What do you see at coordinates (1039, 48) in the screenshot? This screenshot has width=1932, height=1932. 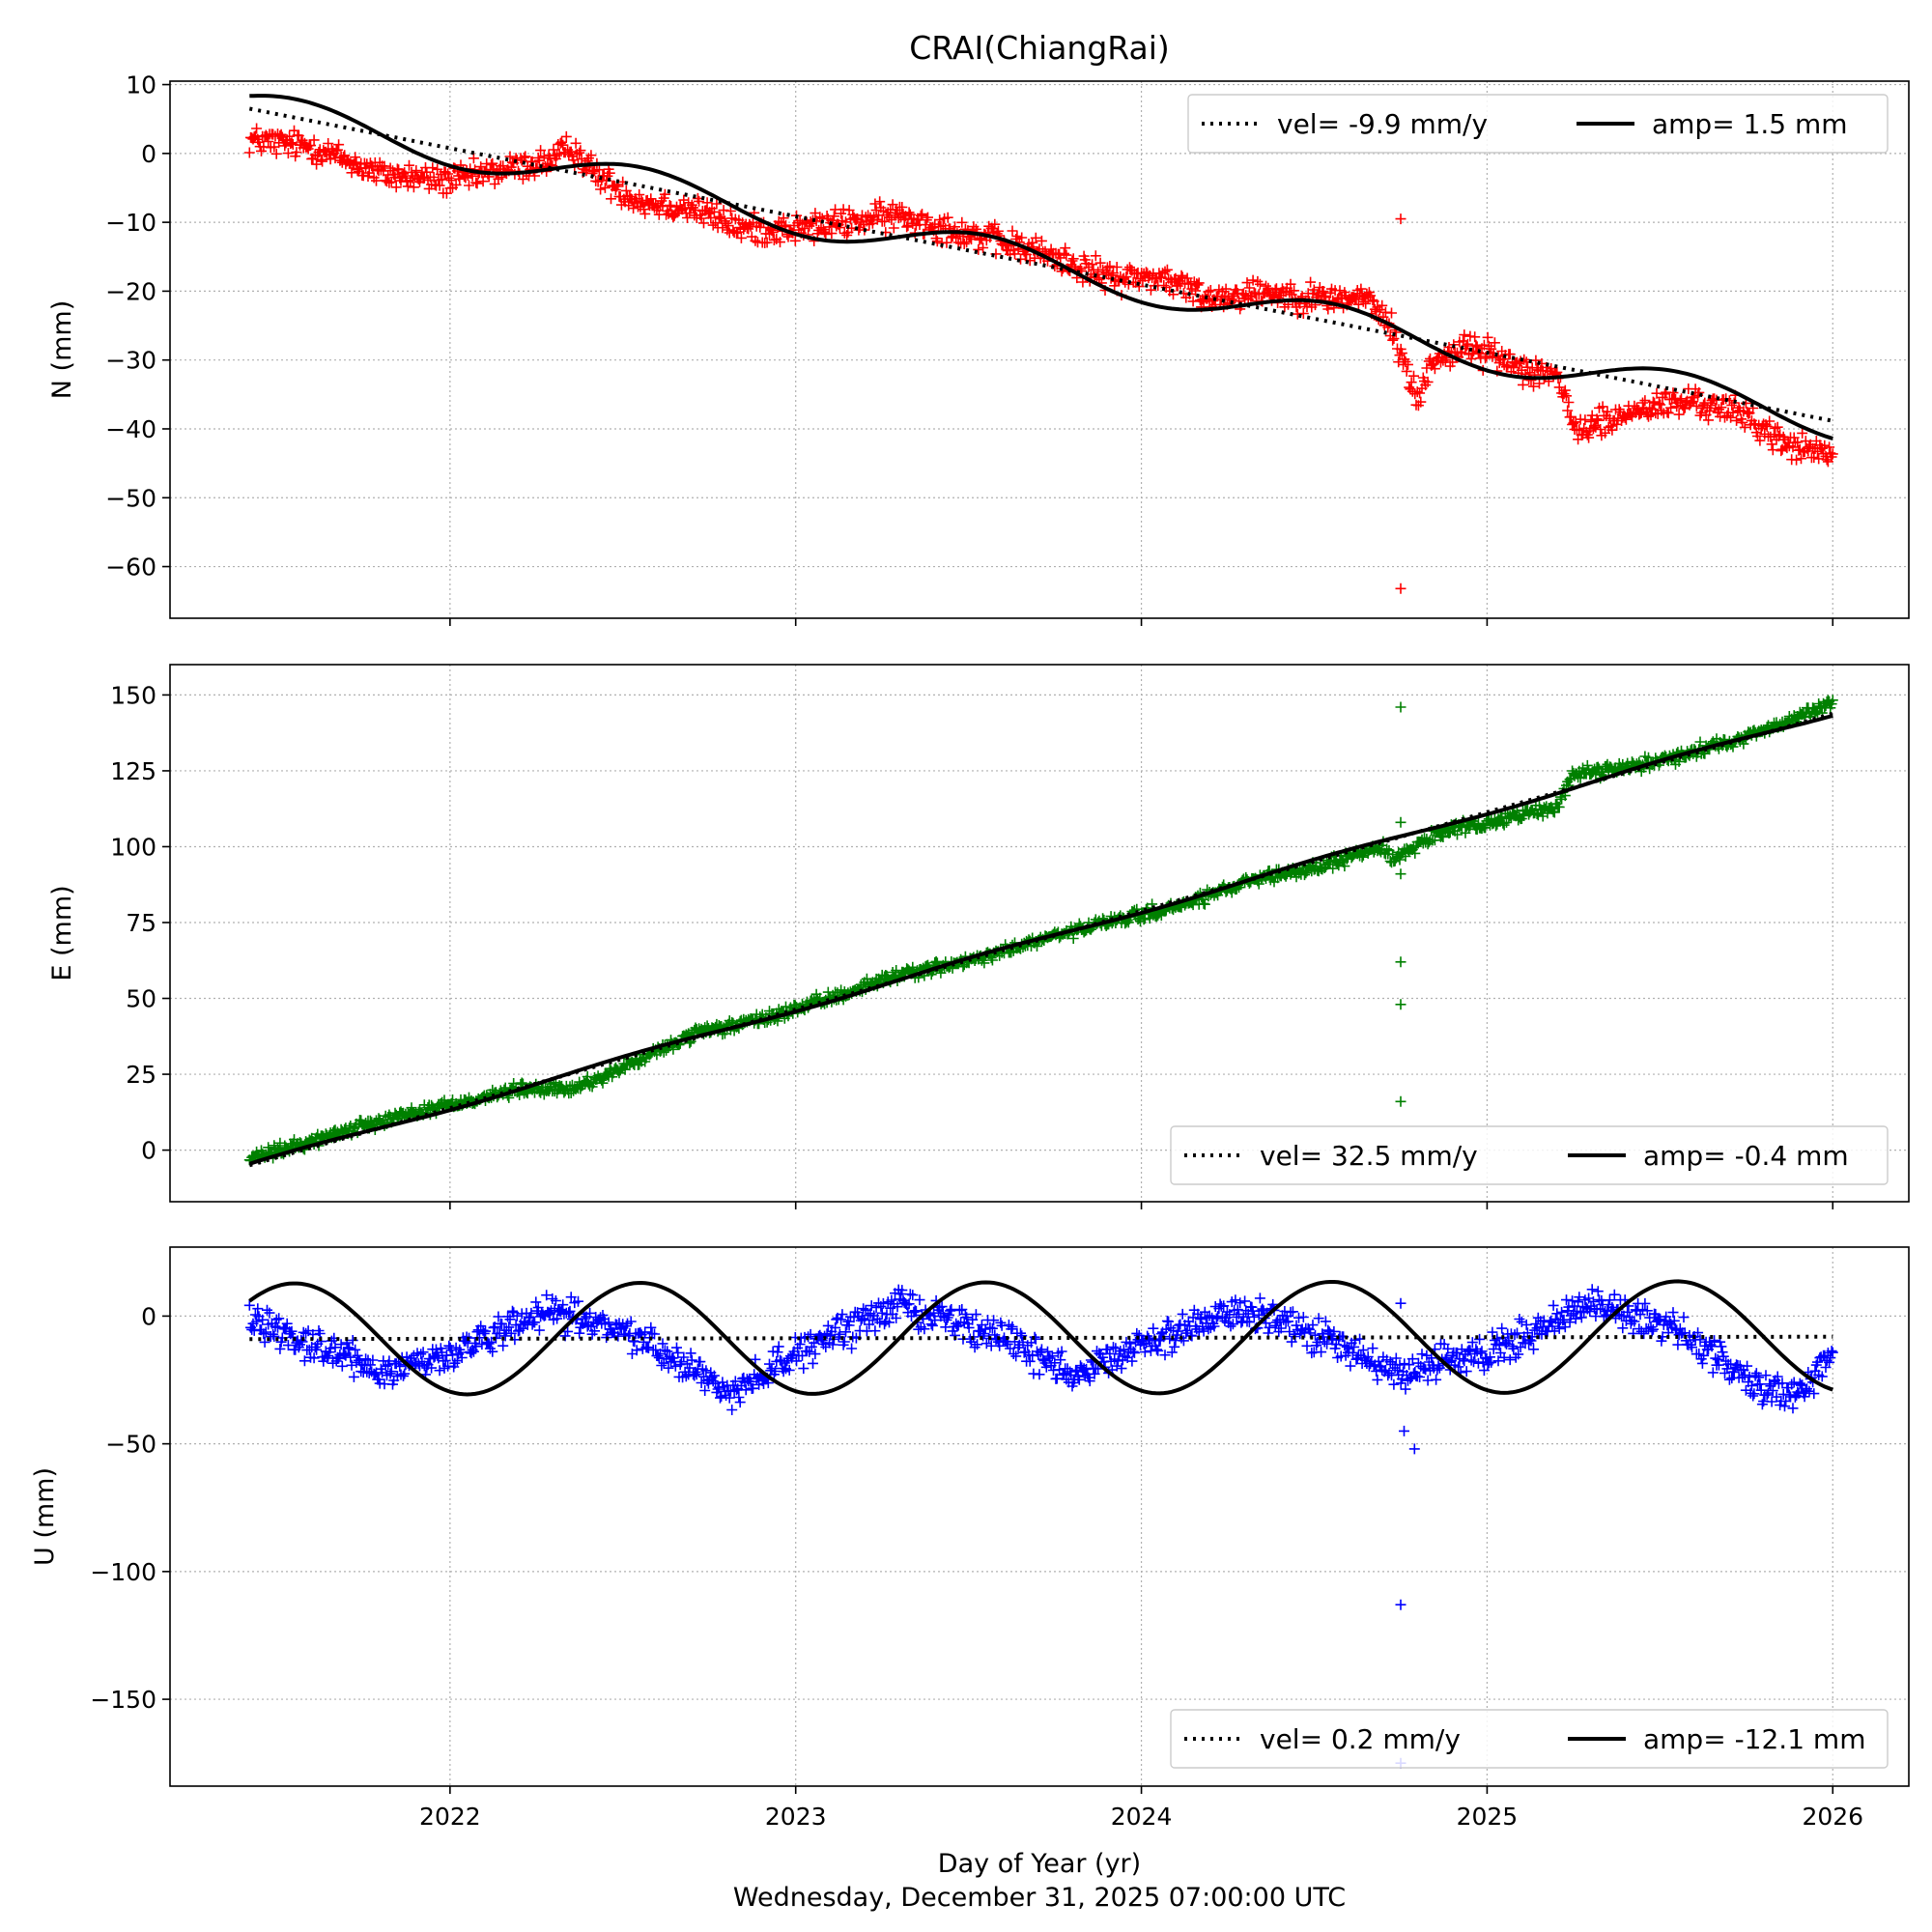 I see `figure-title: CRAI(ChiangRai)` at bounding box center [1039, 48].